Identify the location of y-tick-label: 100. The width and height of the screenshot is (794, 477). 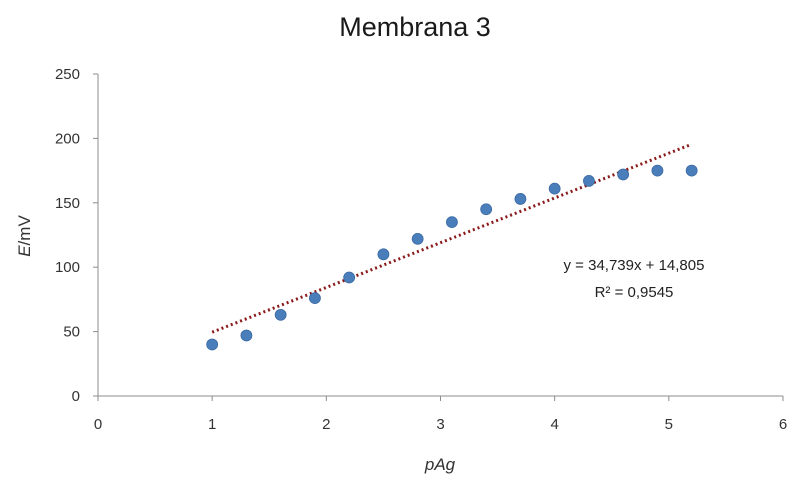
(67, 267).